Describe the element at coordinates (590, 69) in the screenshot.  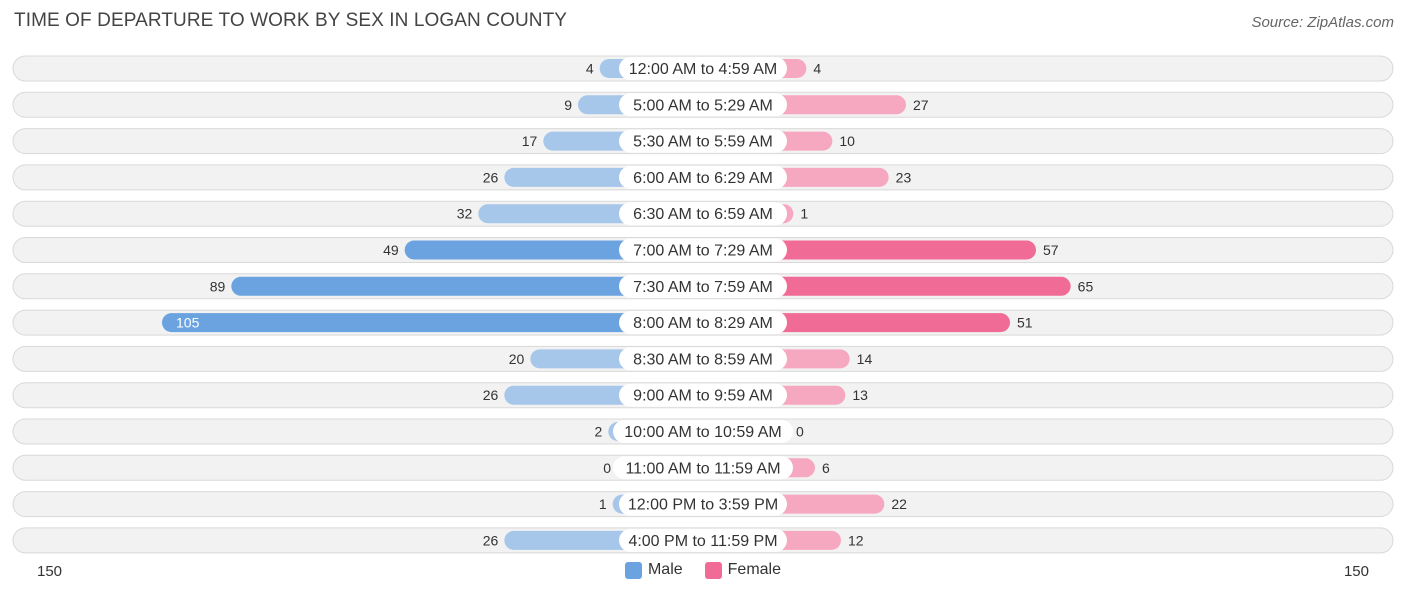
I see `value-label-male: 4` at that location.